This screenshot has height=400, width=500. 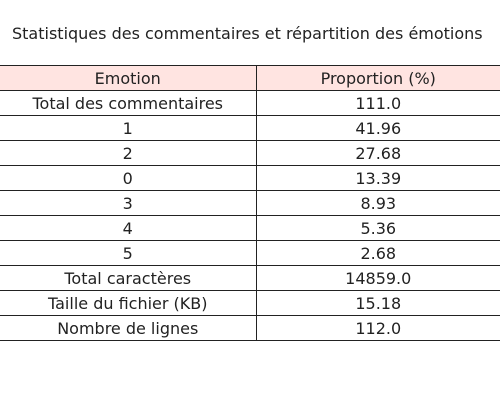 I want to click on table-row: Total caractères 14859.0, so click(x=250, y=278).